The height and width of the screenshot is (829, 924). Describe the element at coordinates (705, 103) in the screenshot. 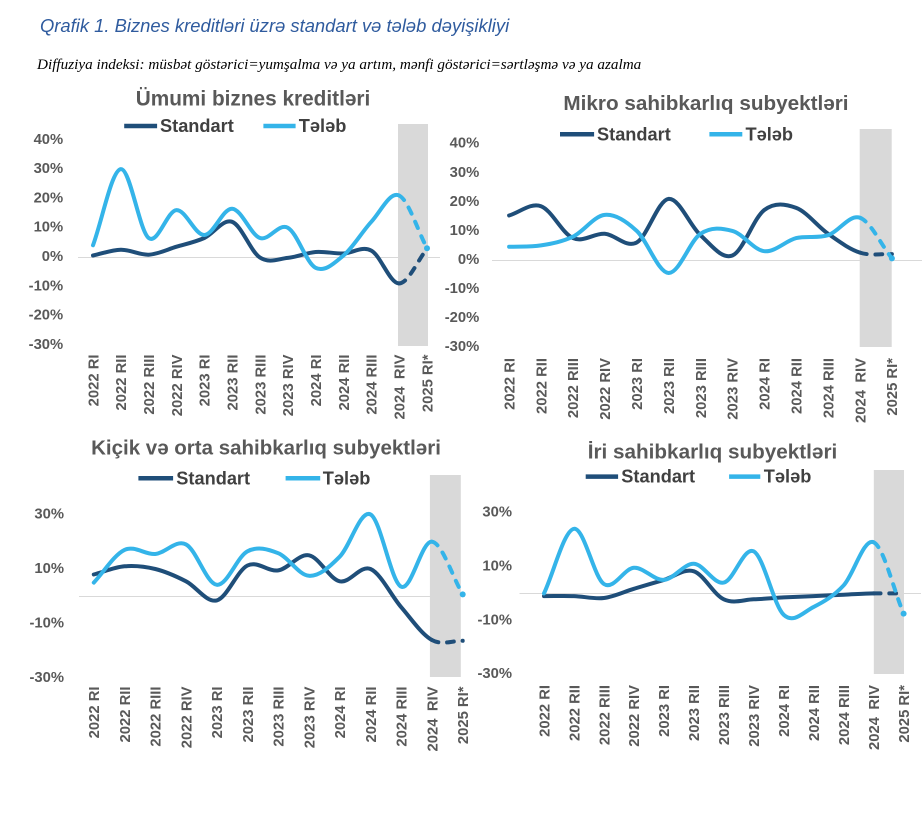

I see `svg-text: Mikro sahibkarlıq subyektləri` at that location.